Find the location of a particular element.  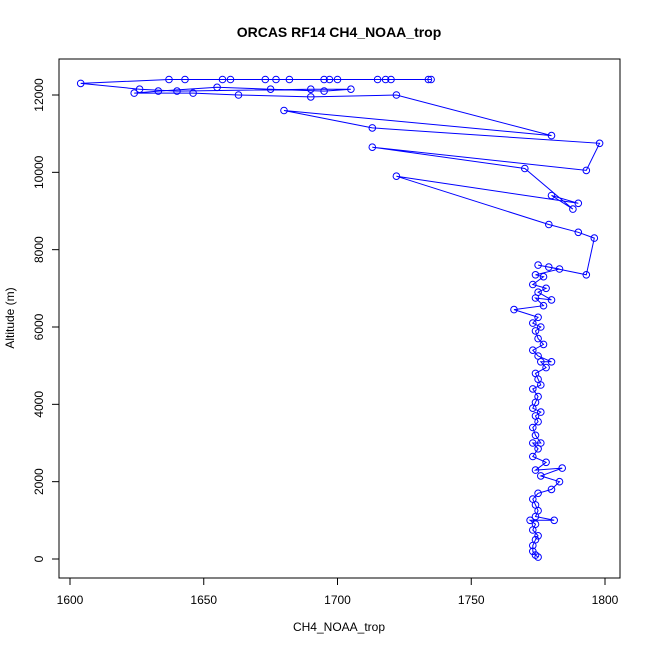

x-axis-label: CH4_NOAA_trop is located at coordinates (339, 627).